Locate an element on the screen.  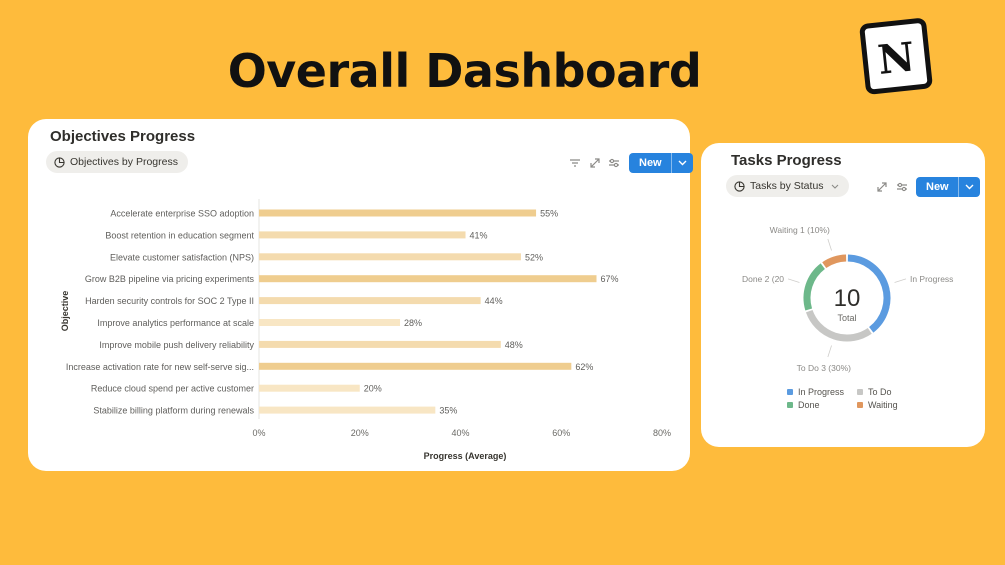
tasks-view-label: Tasks by Status is located at coordinates (787, 186).